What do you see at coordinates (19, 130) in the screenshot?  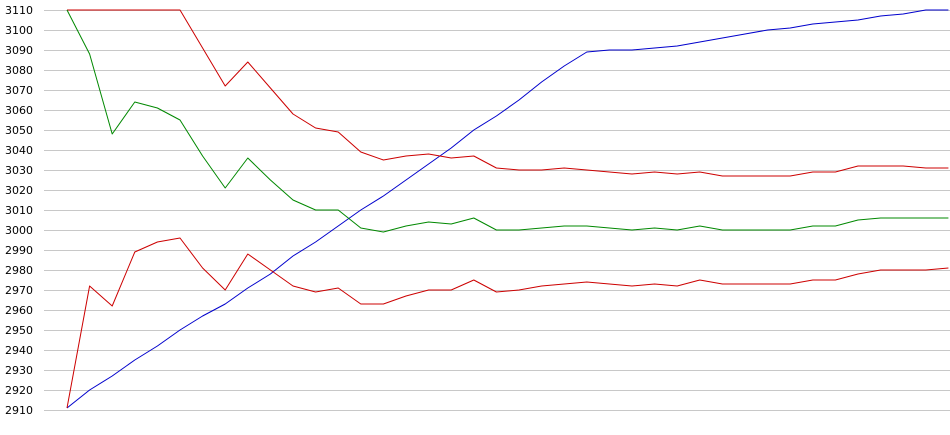 I see `y-tick-label: 3050` at bounding box center [19, 130].